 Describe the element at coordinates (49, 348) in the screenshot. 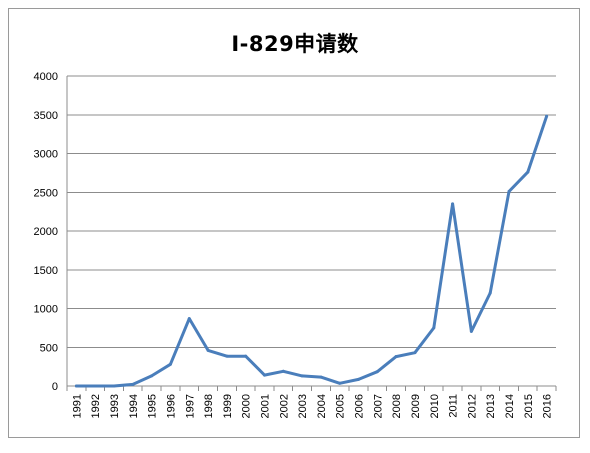

I see `y-tick-label: 500` at that location.